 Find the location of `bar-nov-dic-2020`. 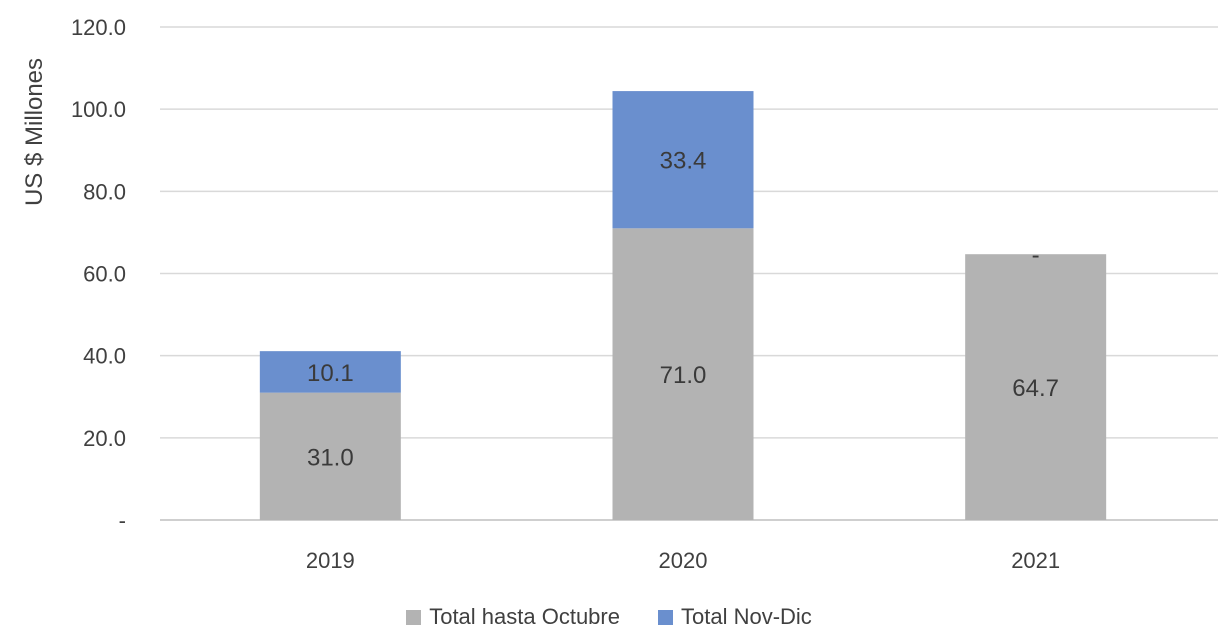

bar-nov-dic-2020 is located at coordinates (683, 160).